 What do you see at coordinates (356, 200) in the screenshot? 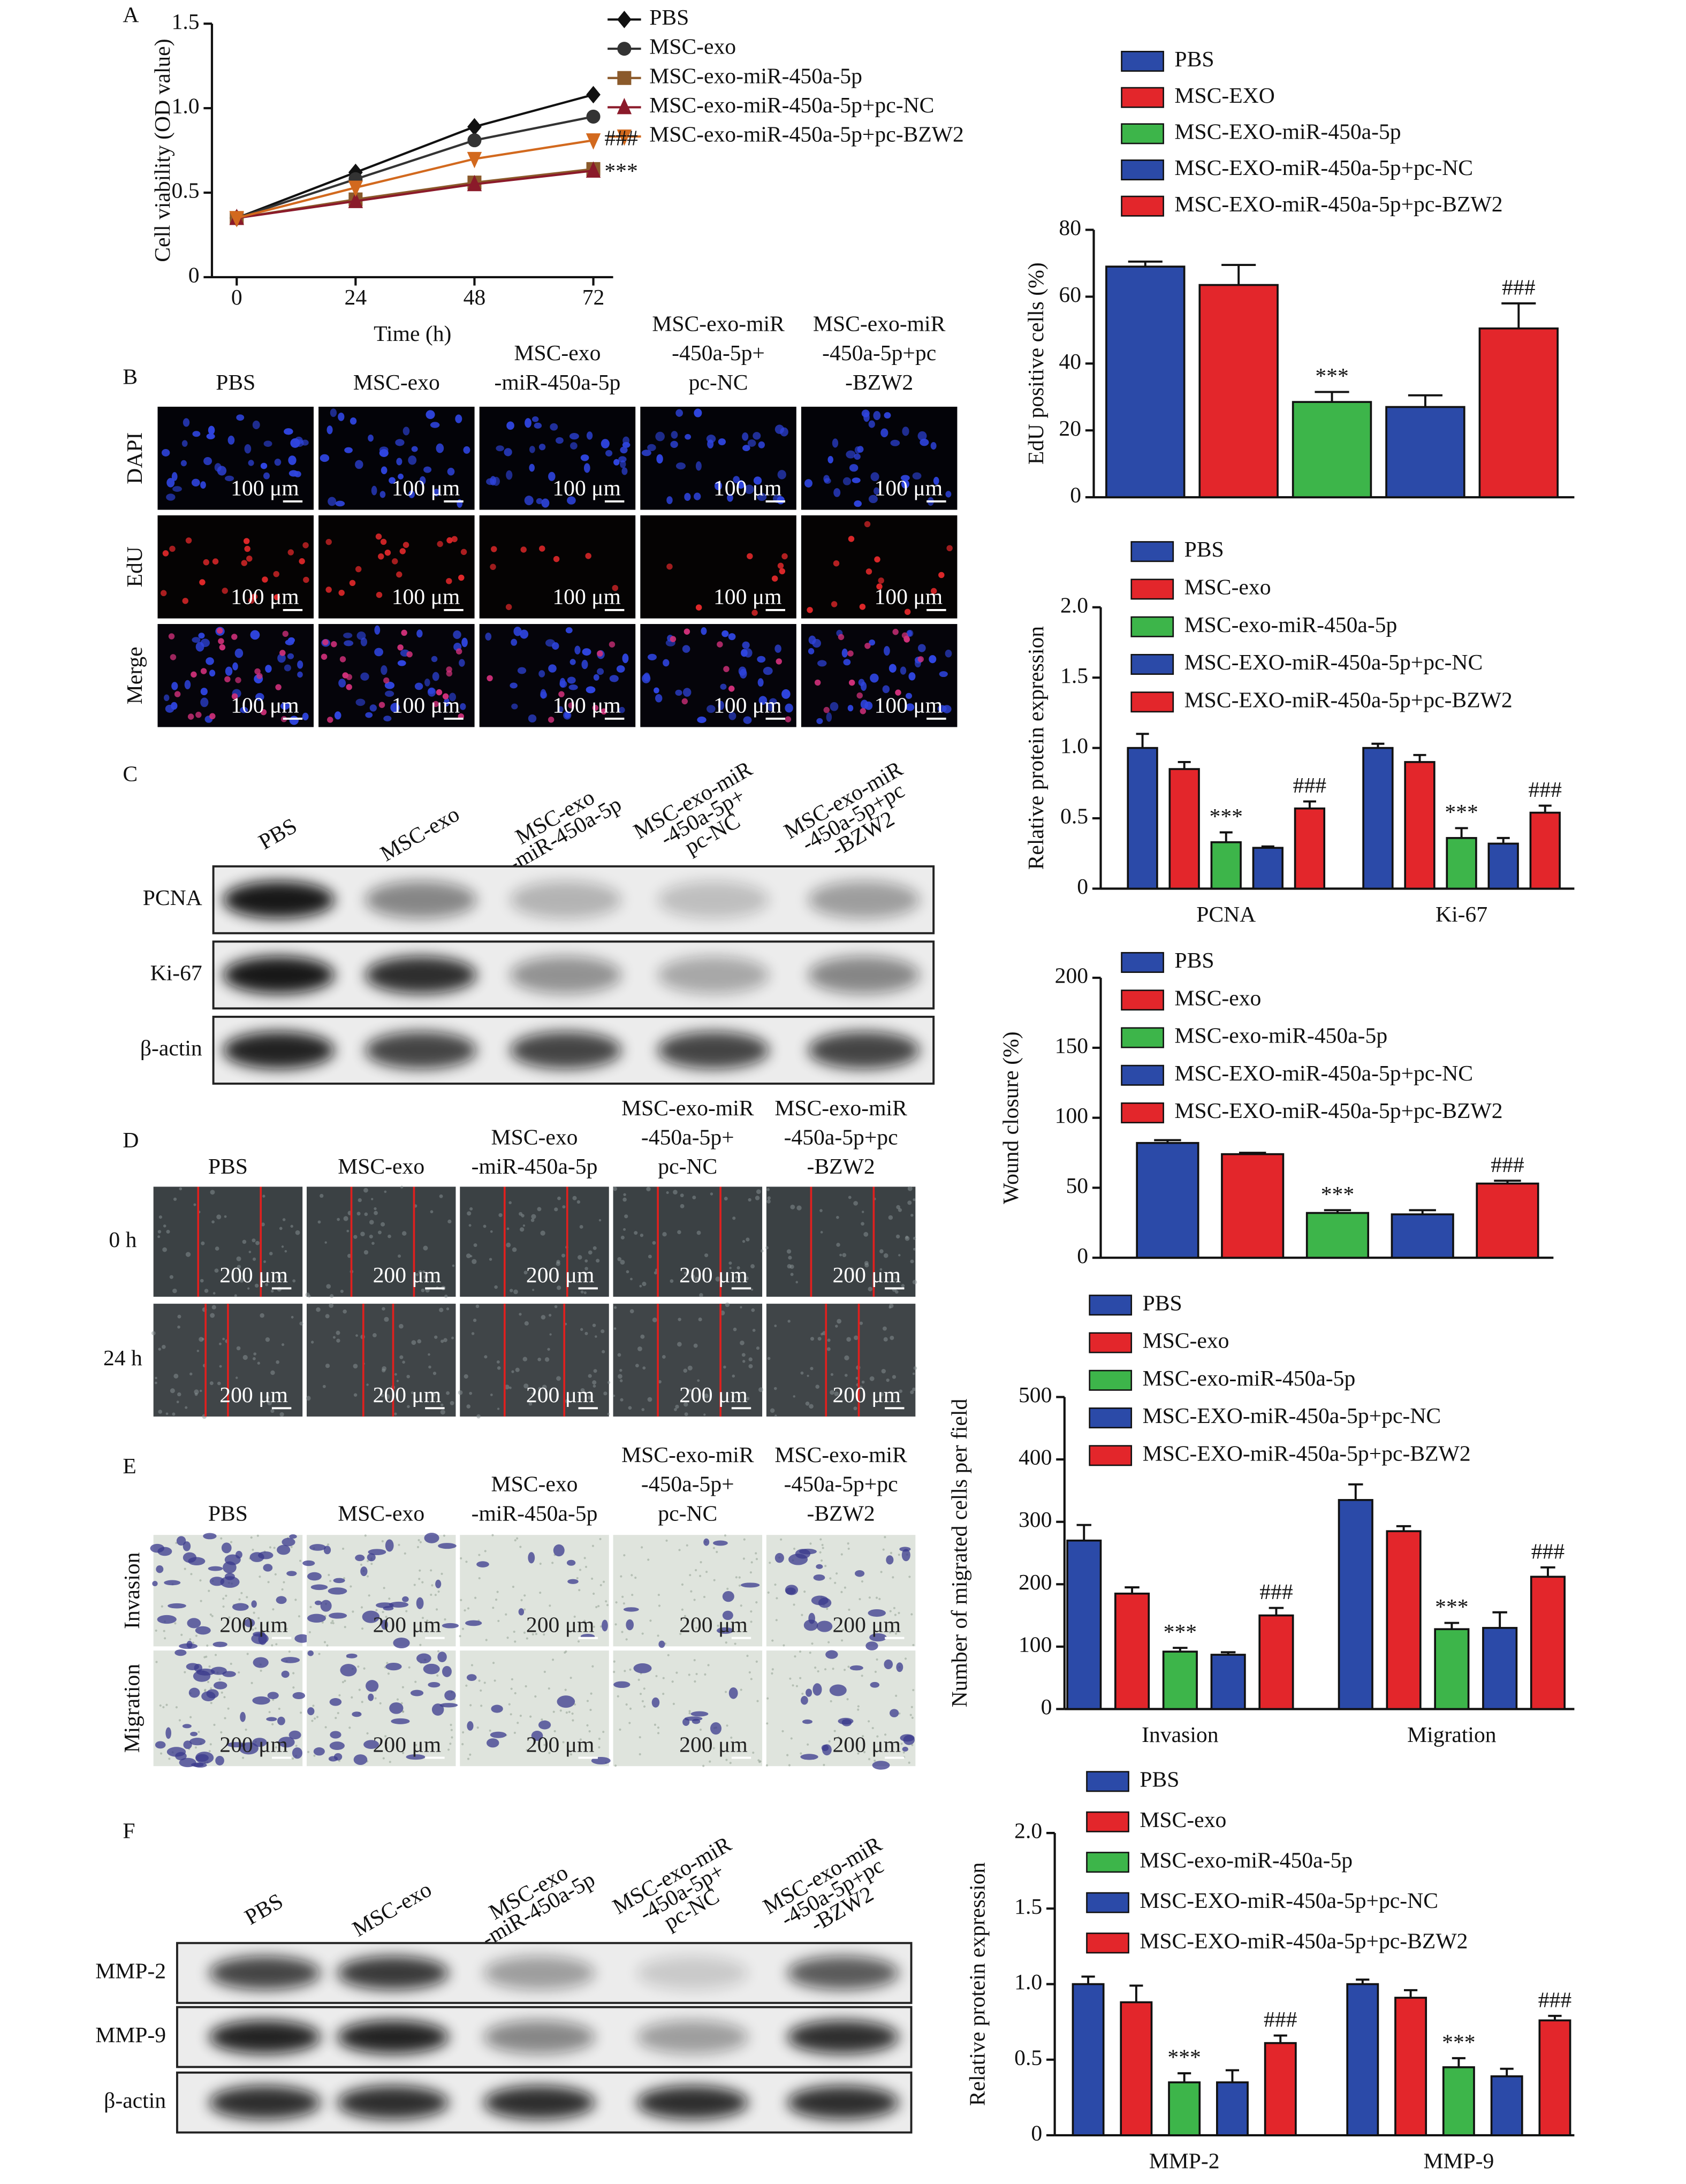
I see `marker` at bounding box center [356, 200].